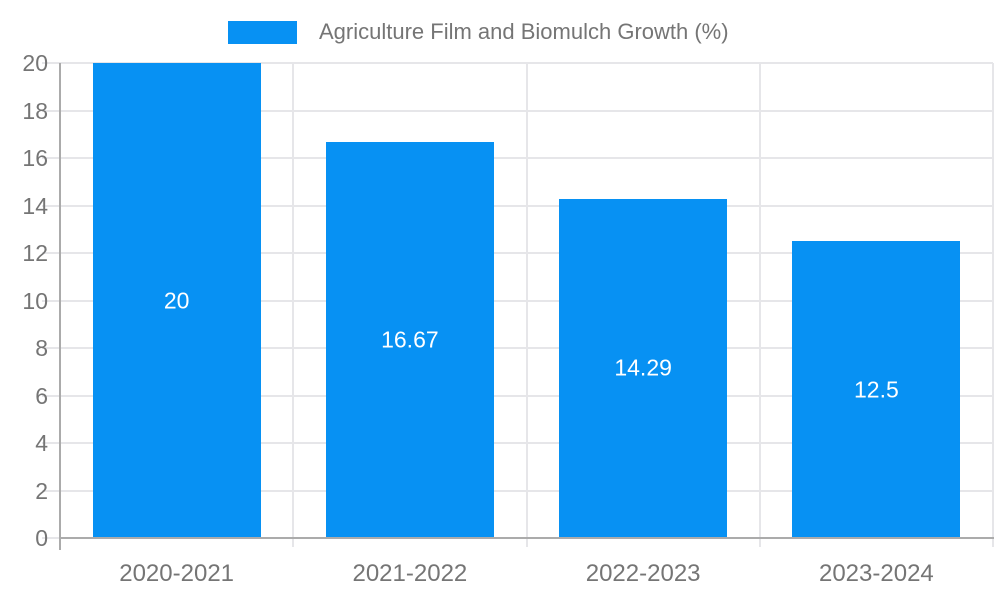 The image size is (1000, 600). Describe the element at coordinates (410, 573) in the screenshot. I see `x-axis-tick-label: 2021-2022` at that location.